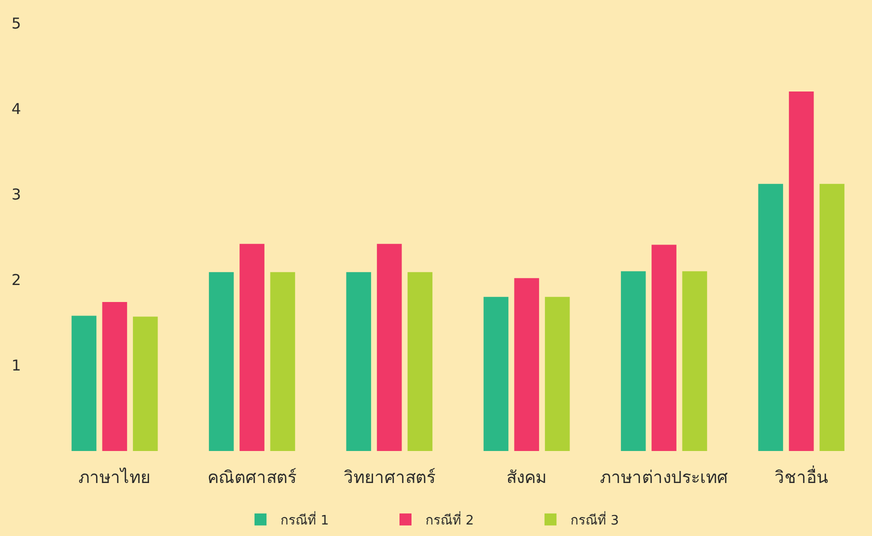 The height and width of the screenshot is (536, 872). I want to click on x-tick-label: คณิตศาสตร์, so click(252, 478).